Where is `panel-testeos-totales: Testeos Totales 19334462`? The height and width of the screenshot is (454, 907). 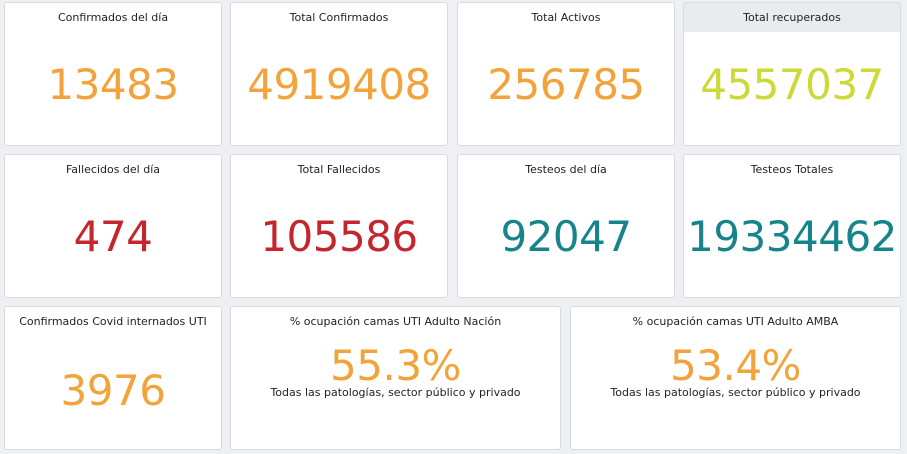 panel-testeos-totales: Testeos Totales 19334462 is located at coordinates (792, 226).